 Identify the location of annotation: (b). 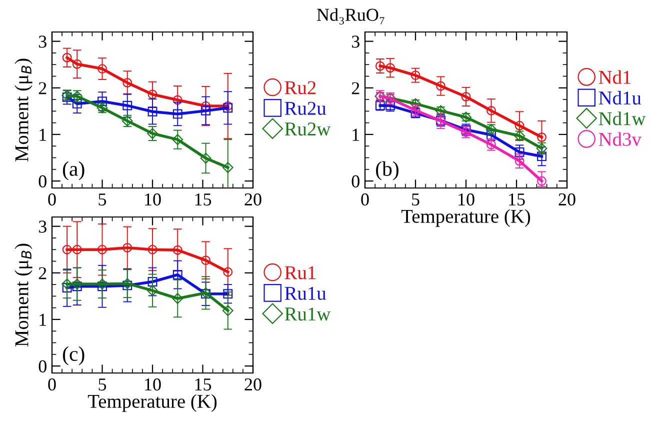
(387, 170).